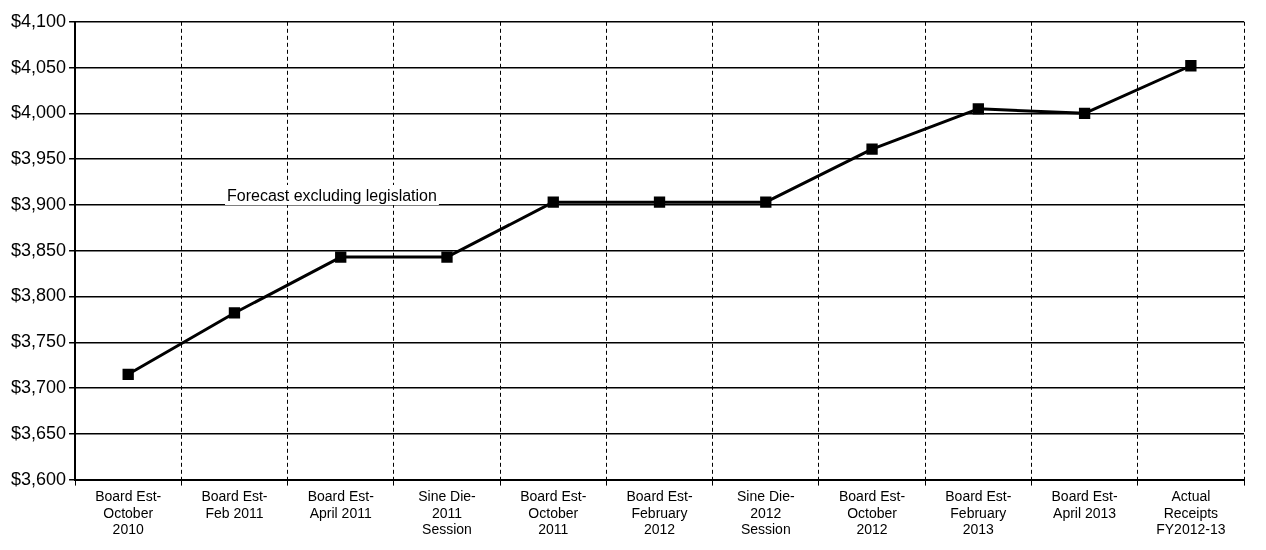 The image size is (1266, 550). I want to click on y-tick-label: $4,050, so click(38, 66).